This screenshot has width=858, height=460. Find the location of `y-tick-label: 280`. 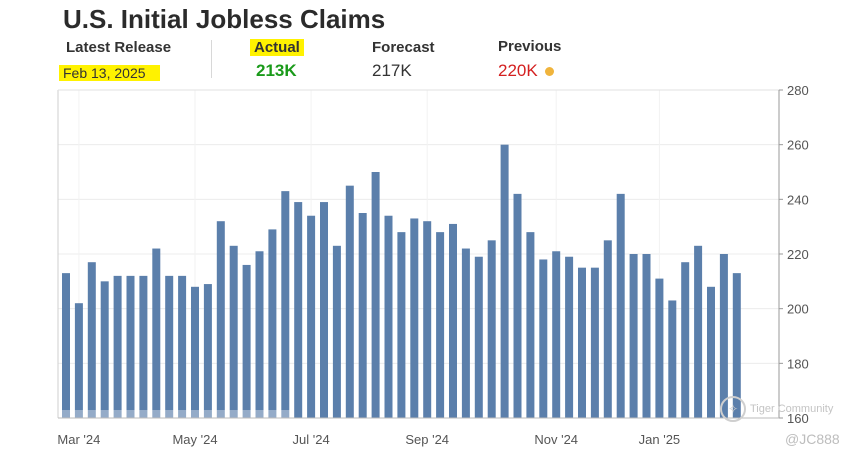

y-tick-label: 280 is located at coordinates (798, 90).